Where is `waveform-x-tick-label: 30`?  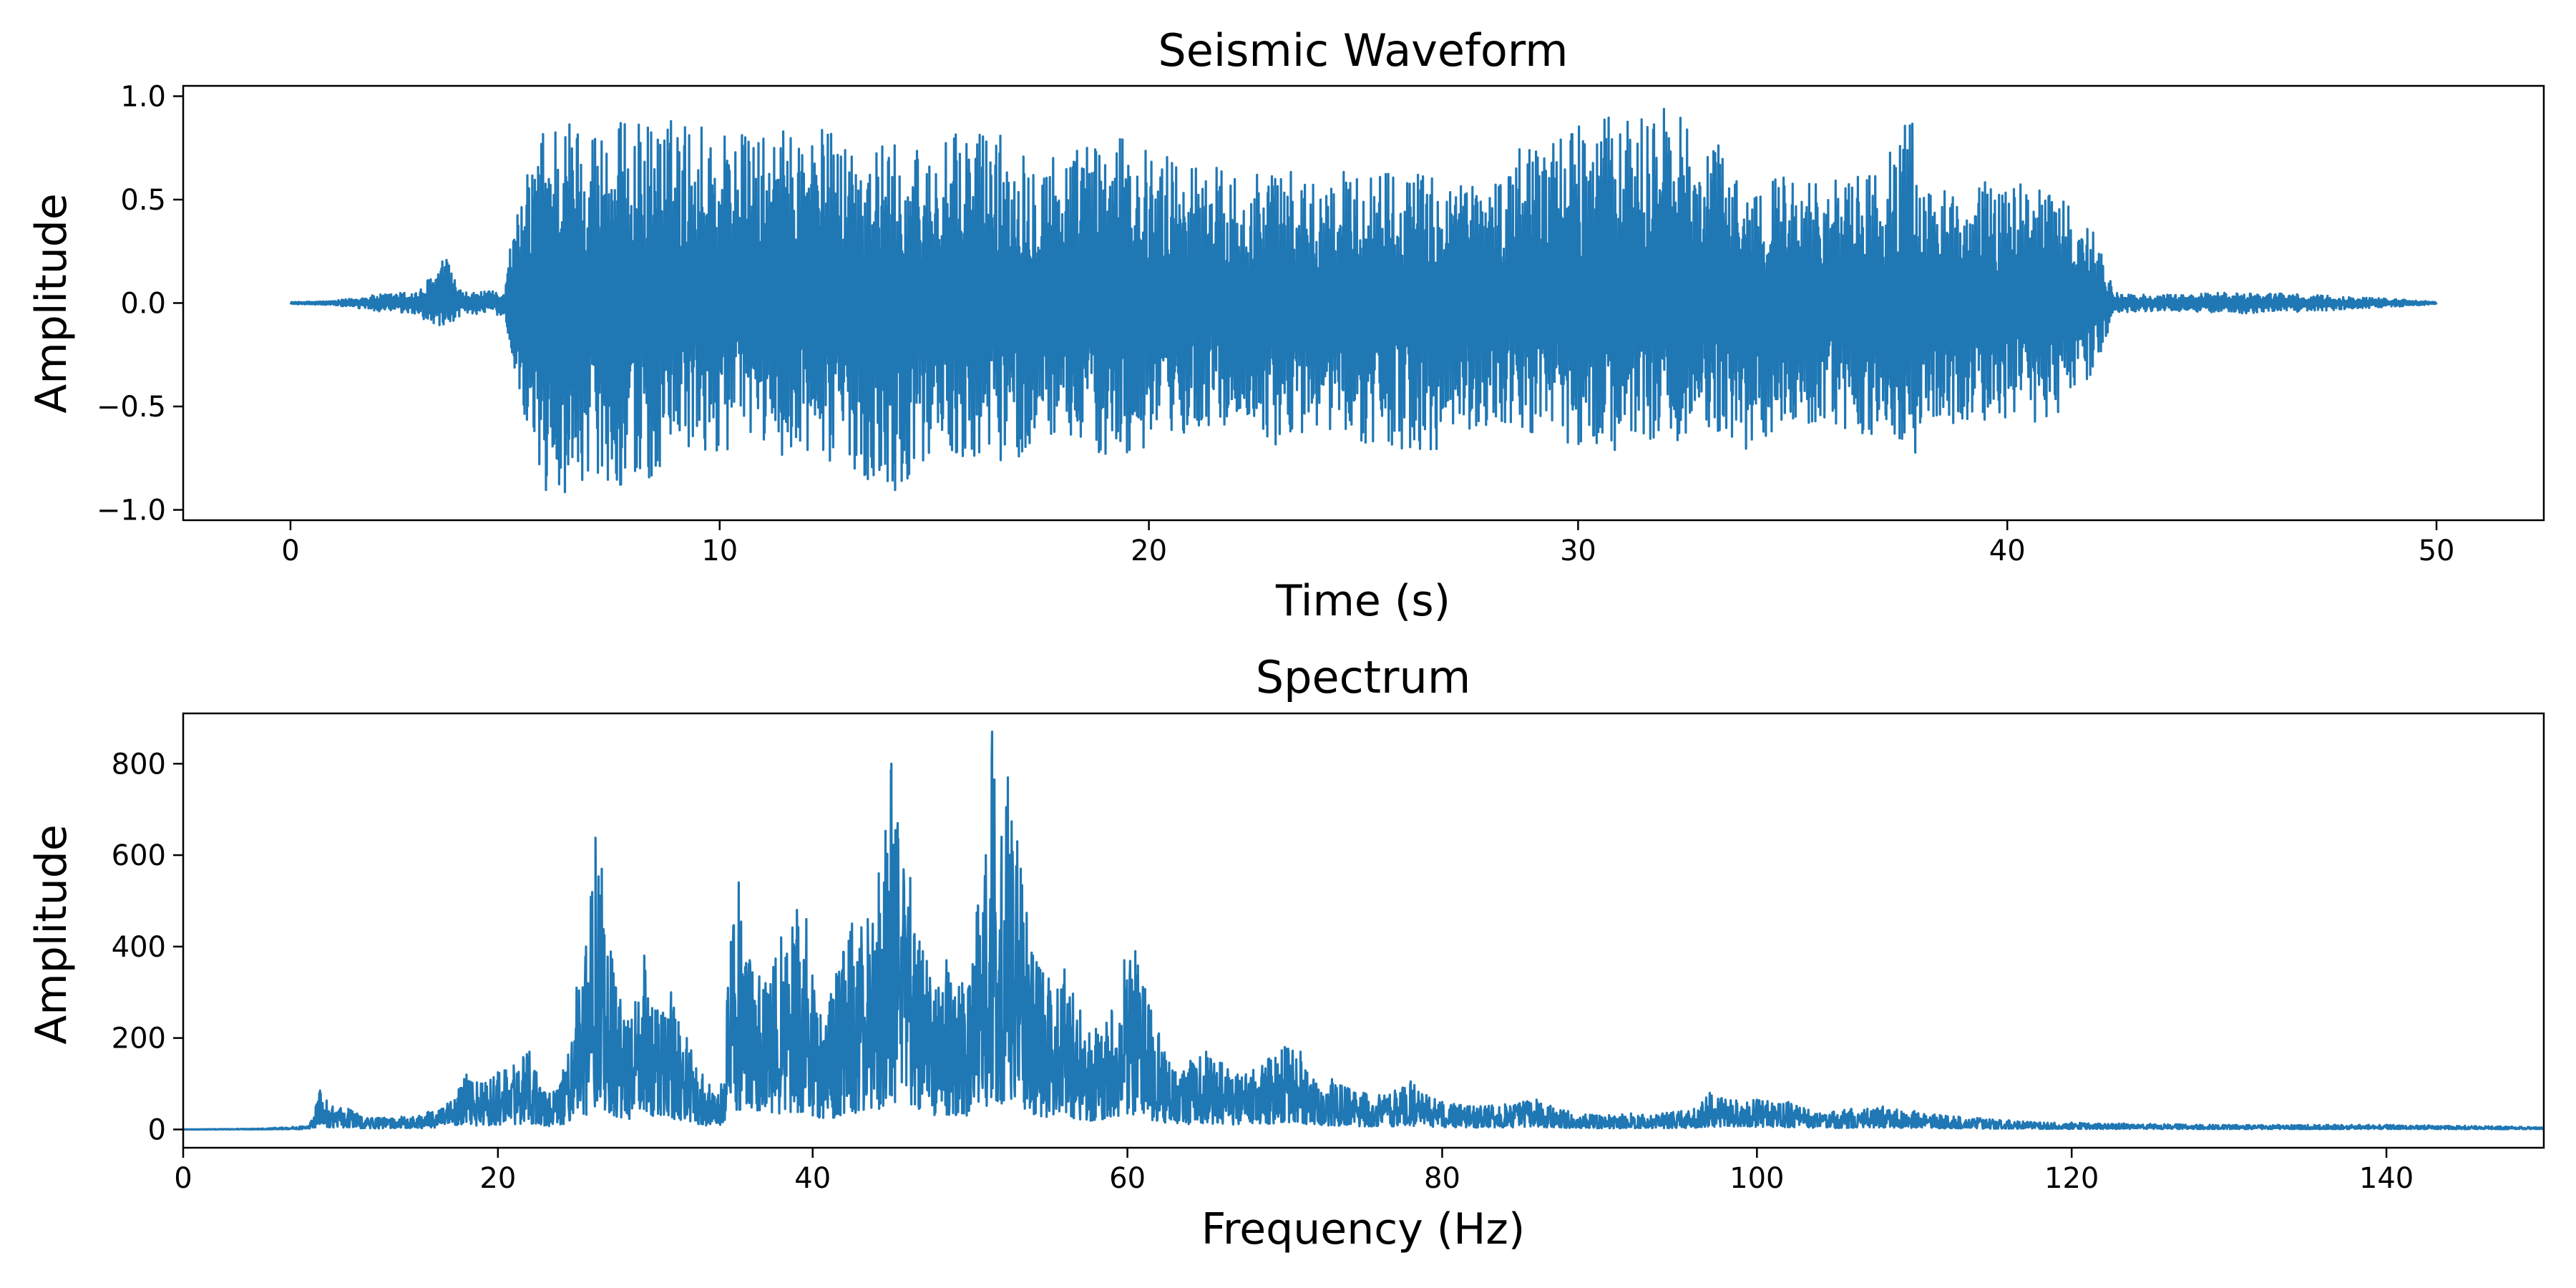 waveform-x-tick-label: 30 is located at coordinates (1578, 551).